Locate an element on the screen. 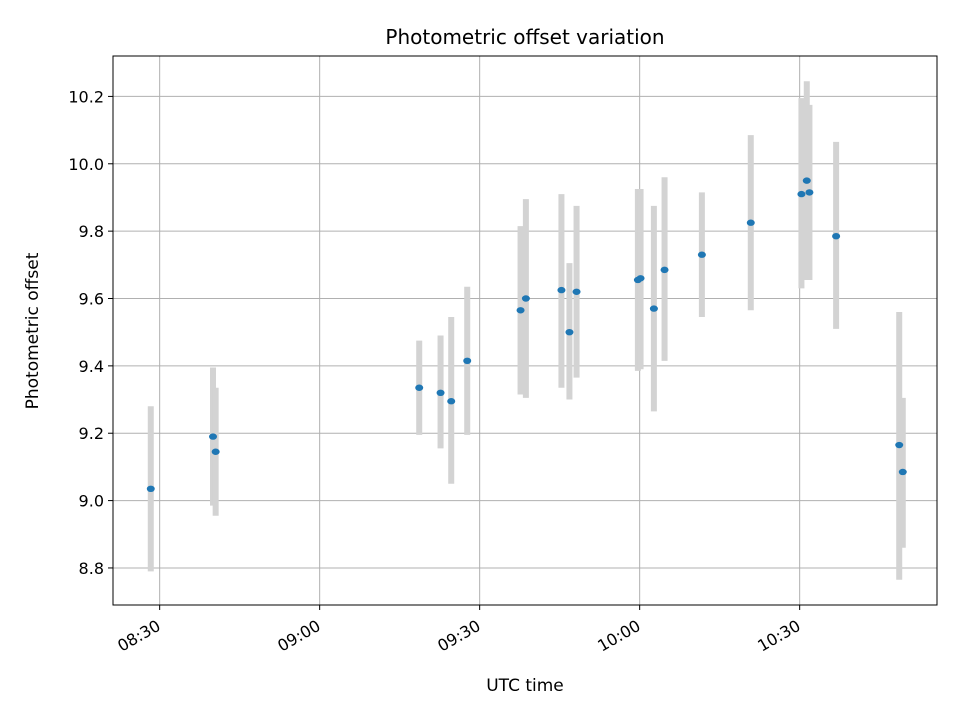  y-tick-label: 8.8 is located at coordinates (91, 568).